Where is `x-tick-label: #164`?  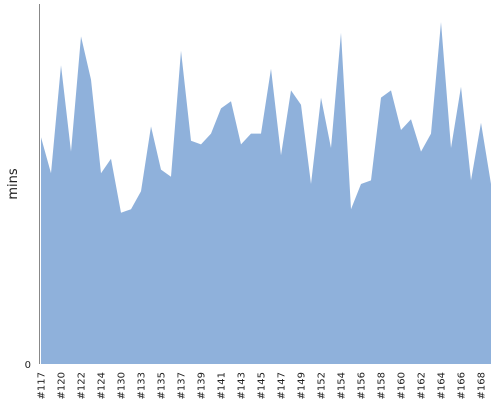 x-tick-label: #164 is located at coordinates (442, 385).